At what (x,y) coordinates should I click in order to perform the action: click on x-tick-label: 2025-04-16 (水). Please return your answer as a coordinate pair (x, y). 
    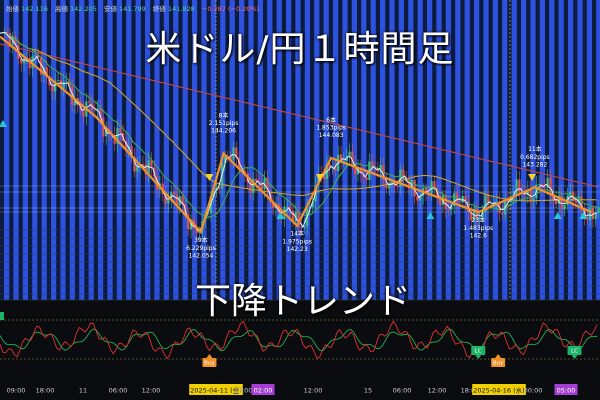
    Looking at the image, I should click on (498, 390).